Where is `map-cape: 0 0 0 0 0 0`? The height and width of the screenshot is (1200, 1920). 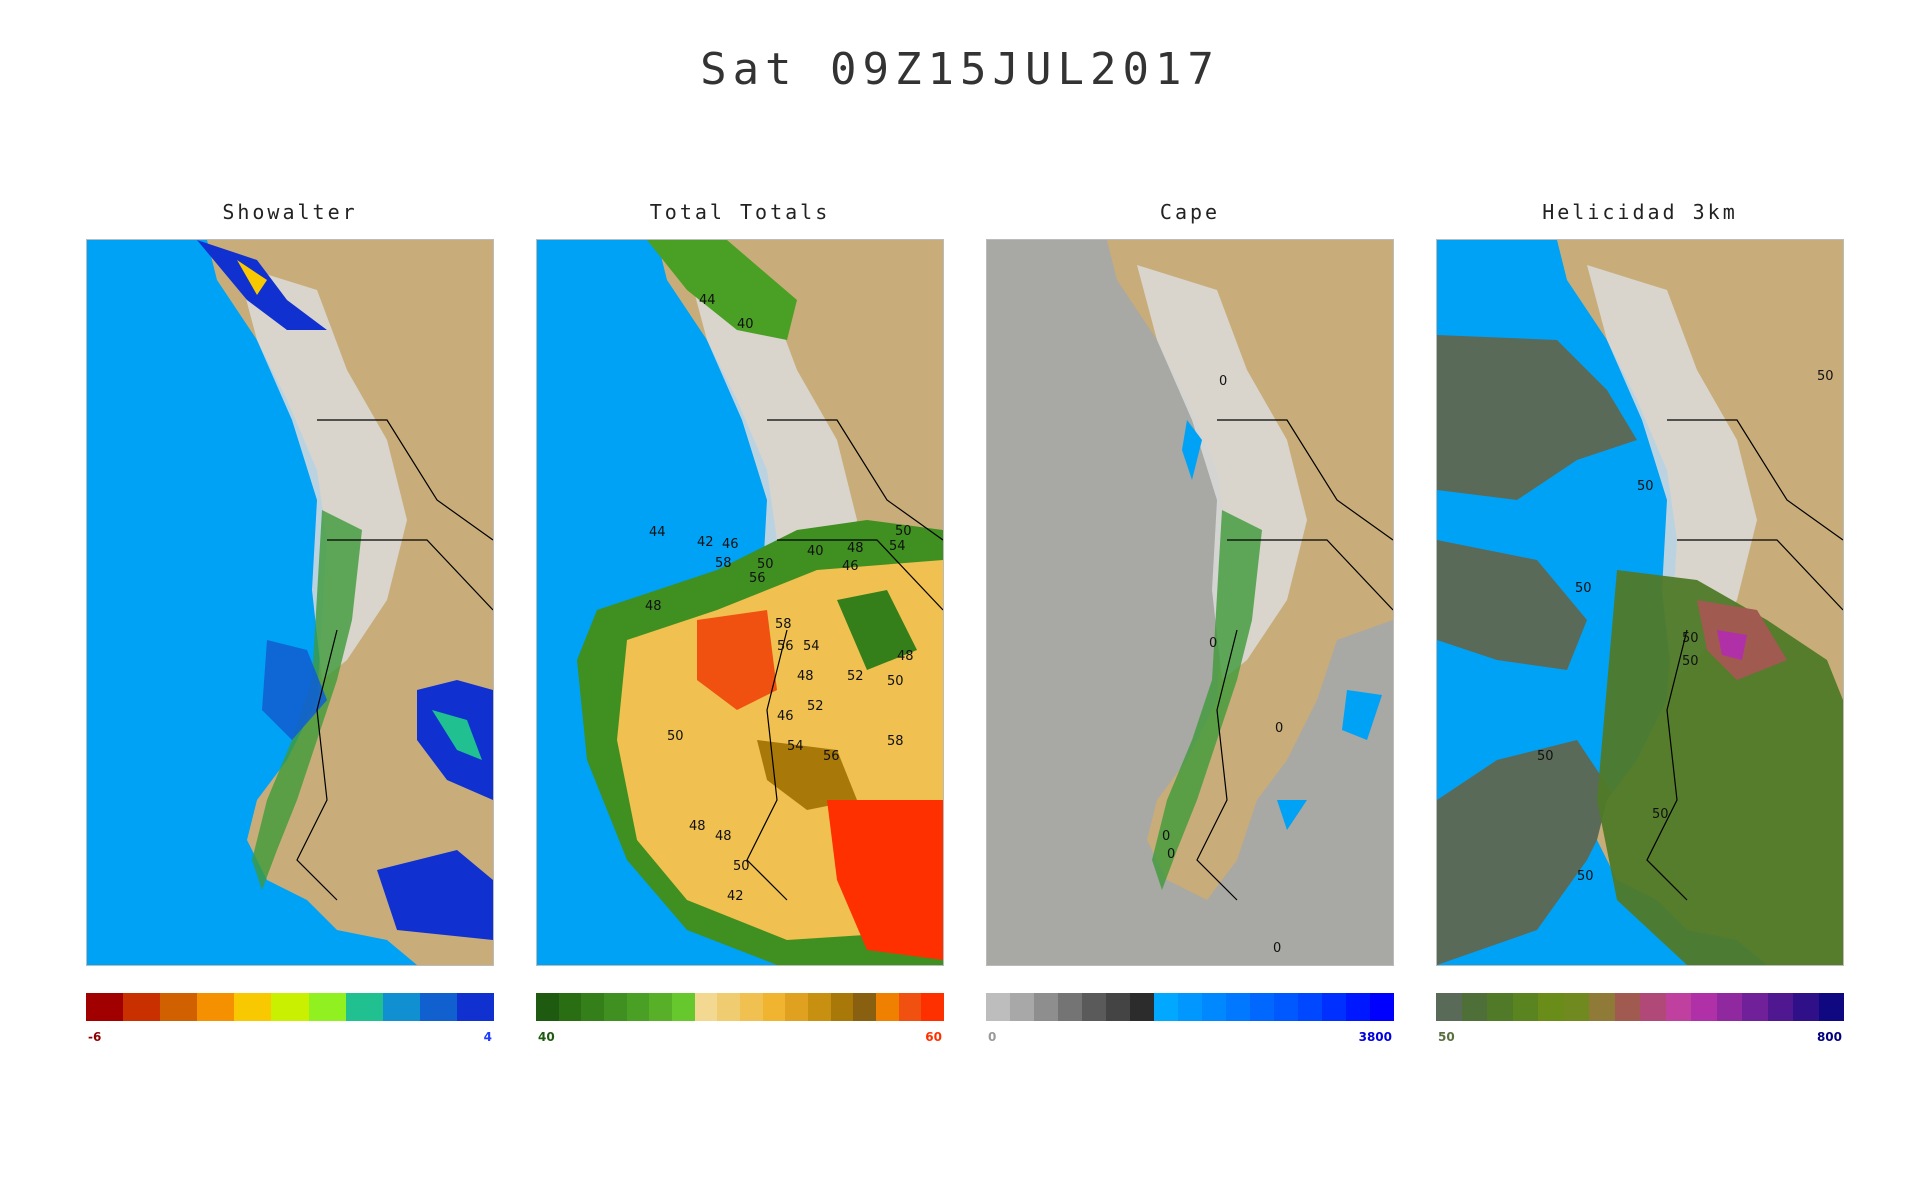 map-cape: 0 0 0 0 0 0 is located at coordinates (1190, 602).